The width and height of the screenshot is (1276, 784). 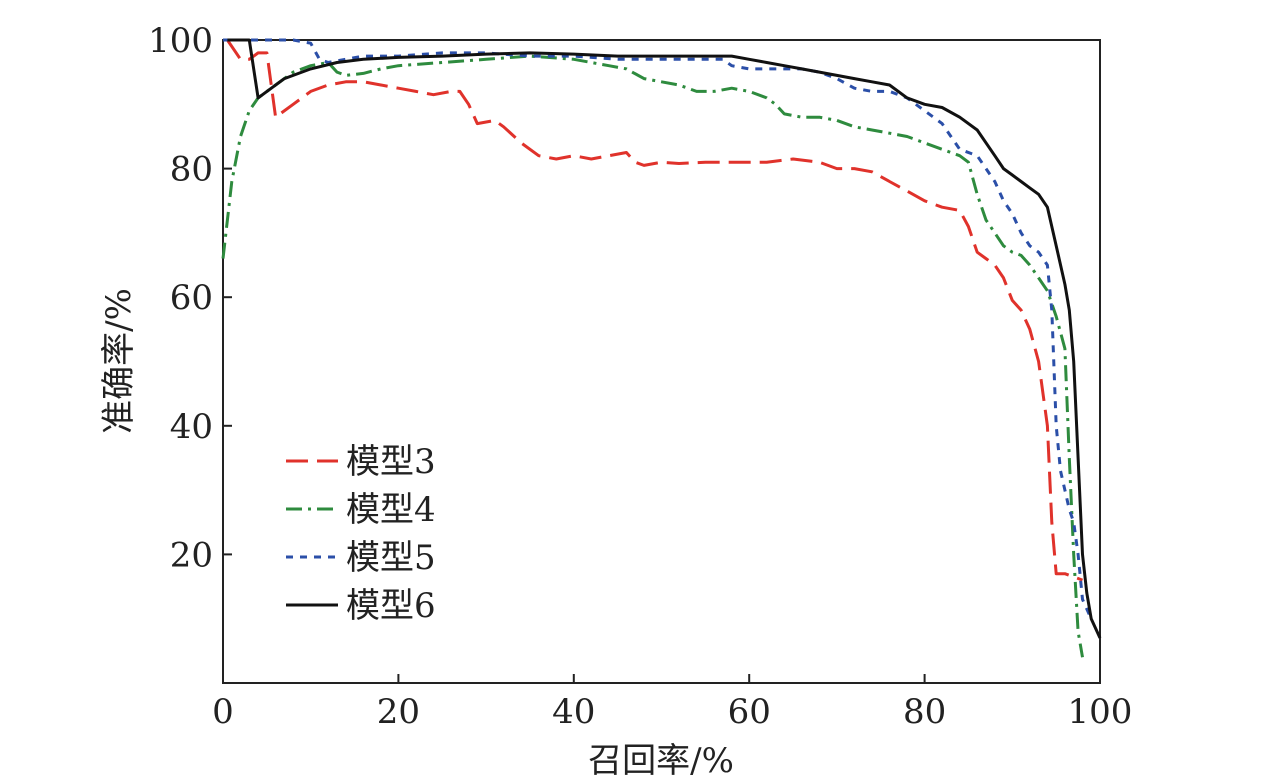 What do you see at coordinates (398, 712) in the screenshot?
I see `x-tick-label: 20` at bounding box center [398, 712].